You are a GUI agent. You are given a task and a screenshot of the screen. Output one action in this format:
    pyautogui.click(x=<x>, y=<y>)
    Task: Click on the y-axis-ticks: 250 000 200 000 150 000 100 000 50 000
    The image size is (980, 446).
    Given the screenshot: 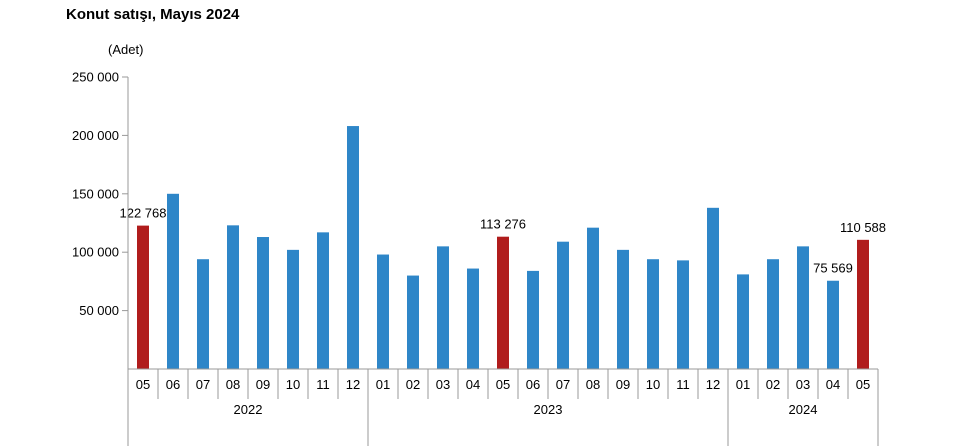 What is the action you would take?
    pyautogui.click(x=100, y=194)
    